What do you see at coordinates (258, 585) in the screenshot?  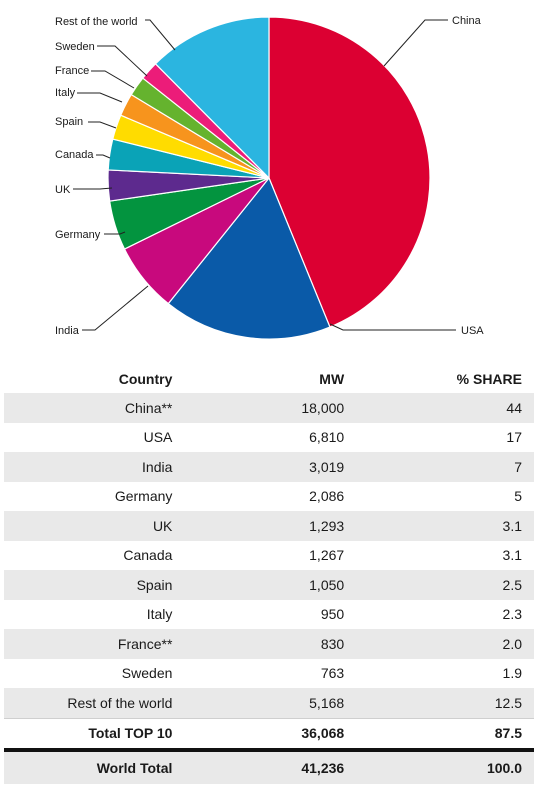 I see `cell-mw: 1,050` at bounding box center [258, 585].